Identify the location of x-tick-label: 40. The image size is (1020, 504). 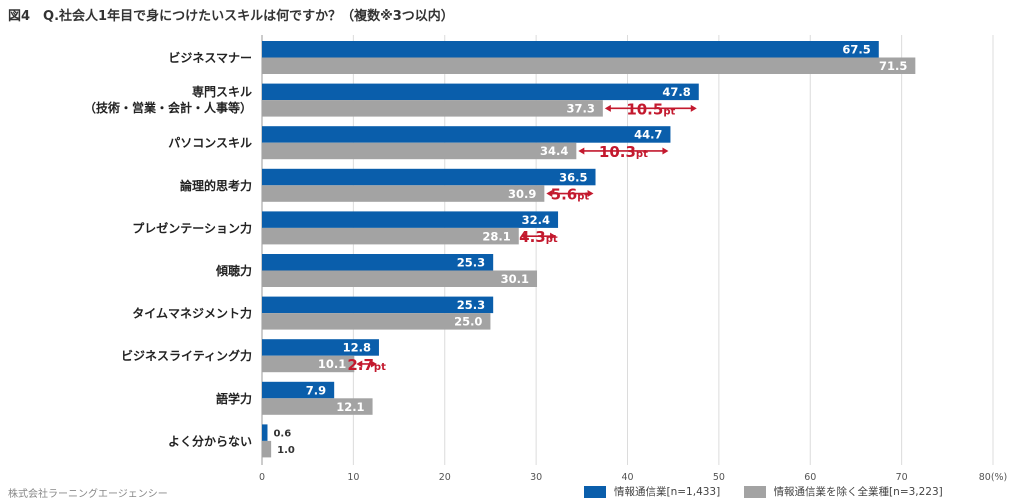
(627, 477).